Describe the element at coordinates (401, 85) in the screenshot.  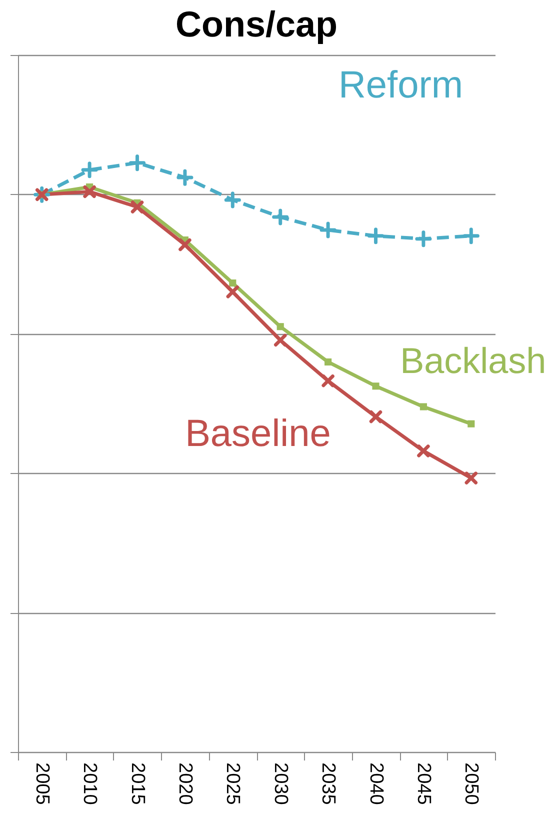
I see `text: Reform` at that location.